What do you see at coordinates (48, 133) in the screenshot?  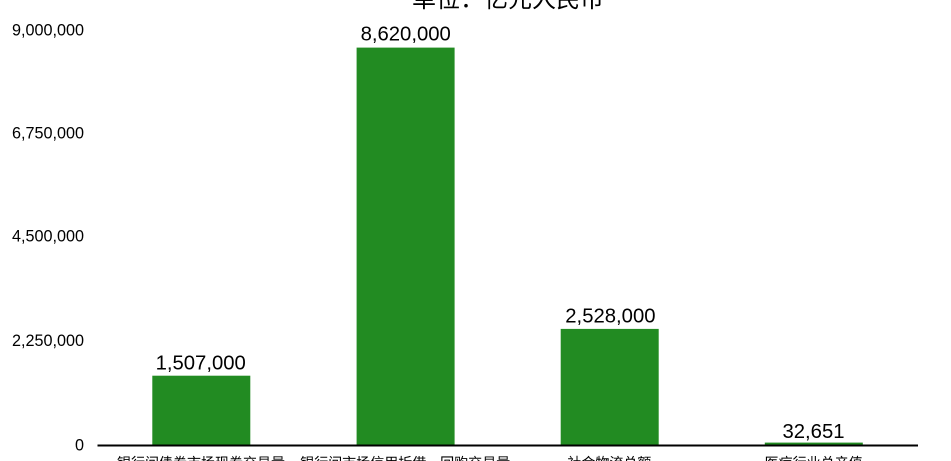 I see `svg-text: 6,750,000` at bounding box center [48, 133].